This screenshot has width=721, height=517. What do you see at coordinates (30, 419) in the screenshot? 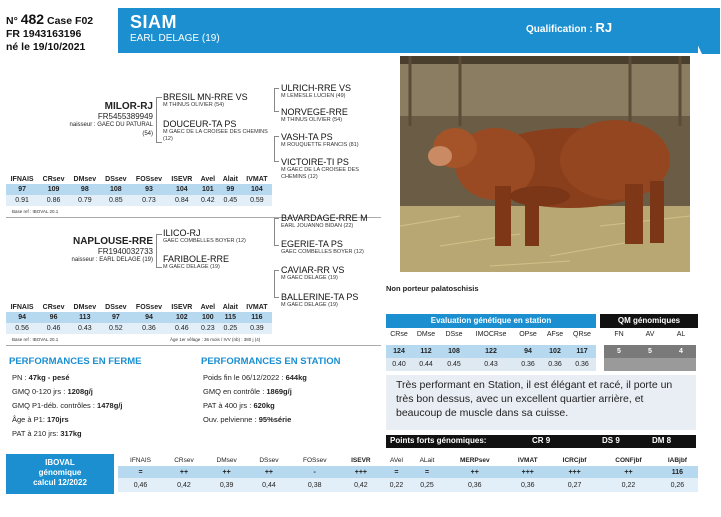
I see `perf-label: Âge à P1:` at bounding box center [30, 419].